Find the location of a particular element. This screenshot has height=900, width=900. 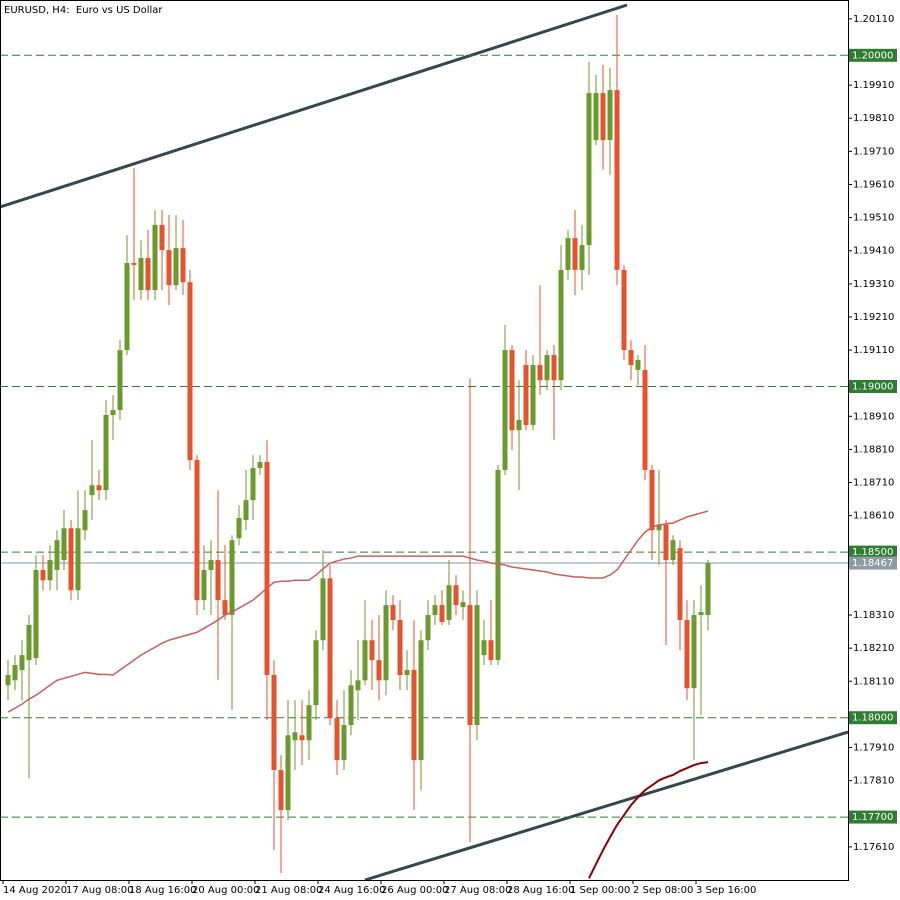

x-tick-label: 28 Aug 16:00 is located at coordinates (540, 890).